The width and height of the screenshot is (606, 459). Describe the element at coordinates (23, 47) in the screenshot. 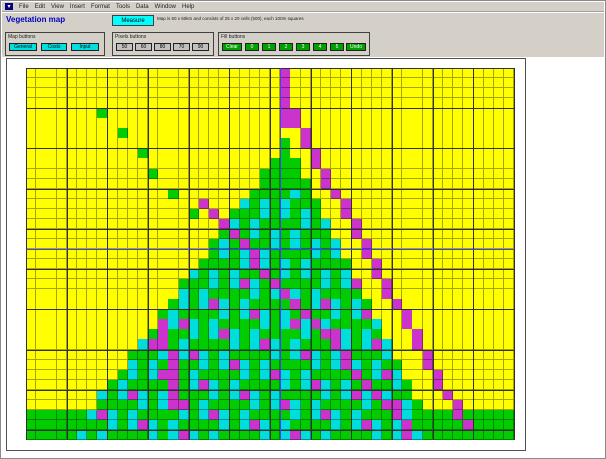

I see `general-button: General` at that location.